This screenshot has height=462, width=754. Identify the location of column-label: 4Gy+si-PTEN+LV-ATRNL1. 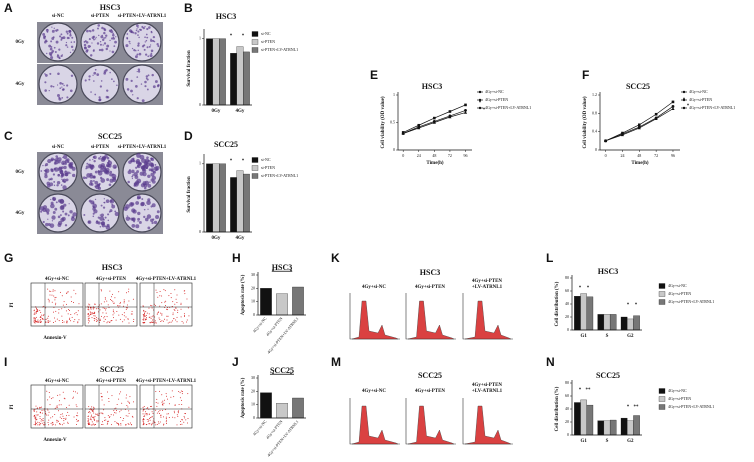
(166, 381).